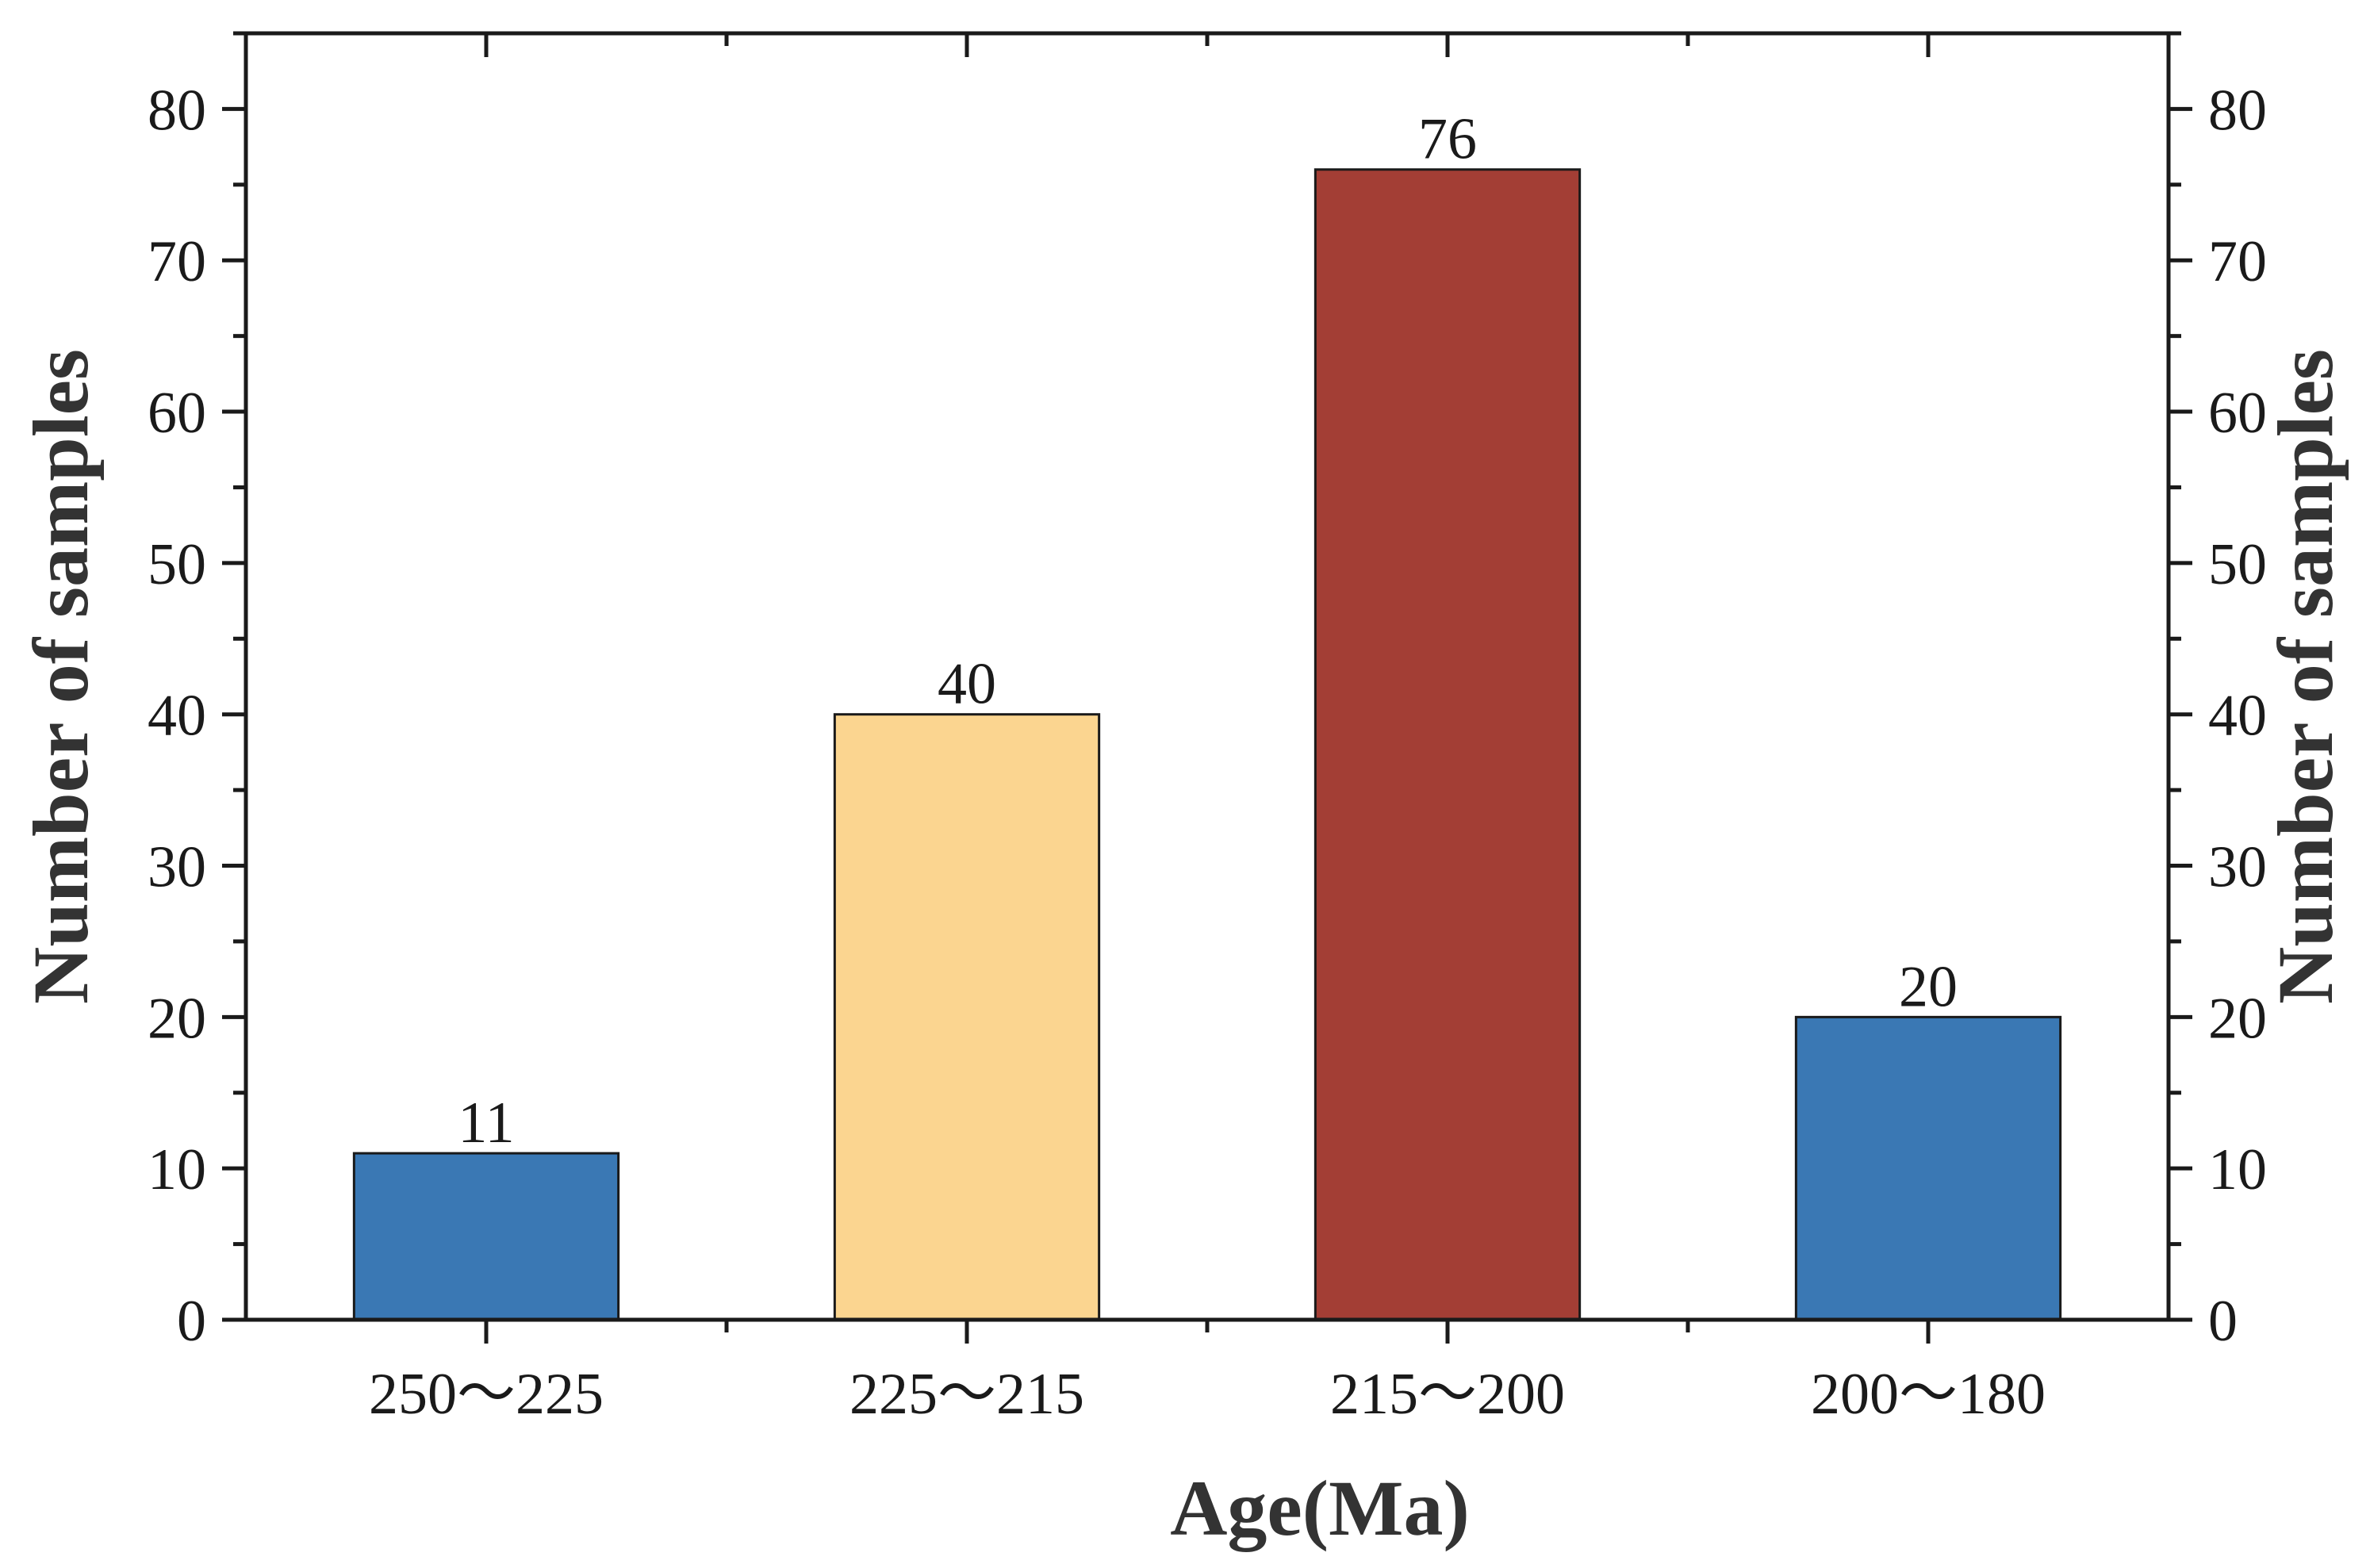 This screenshot has height=1568, width=2370. Describe the element at coordinates (177, 110) in the screenshot. I see `y-tick-label-left: 80` at that location.